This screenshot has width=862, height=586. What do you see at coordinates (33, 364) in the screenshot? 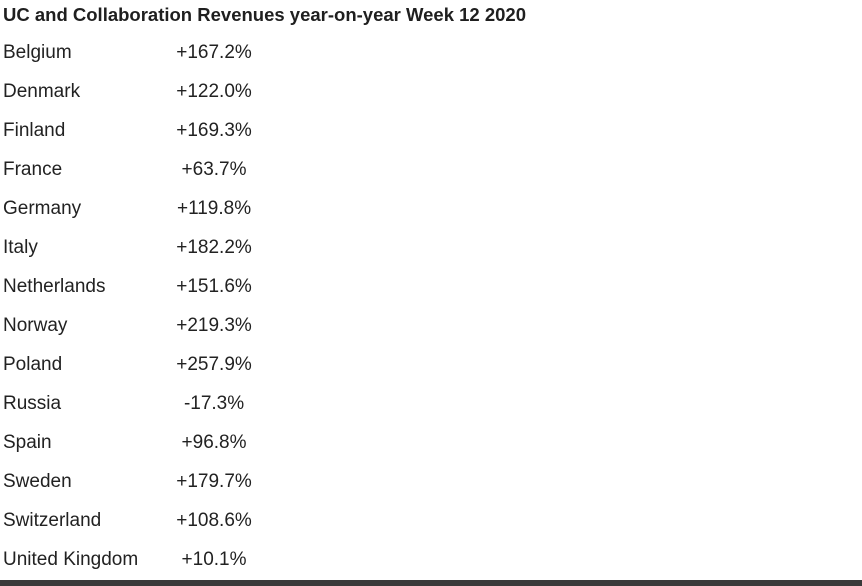
I see `country-cell: Poland` at bounding box center [33, 364].